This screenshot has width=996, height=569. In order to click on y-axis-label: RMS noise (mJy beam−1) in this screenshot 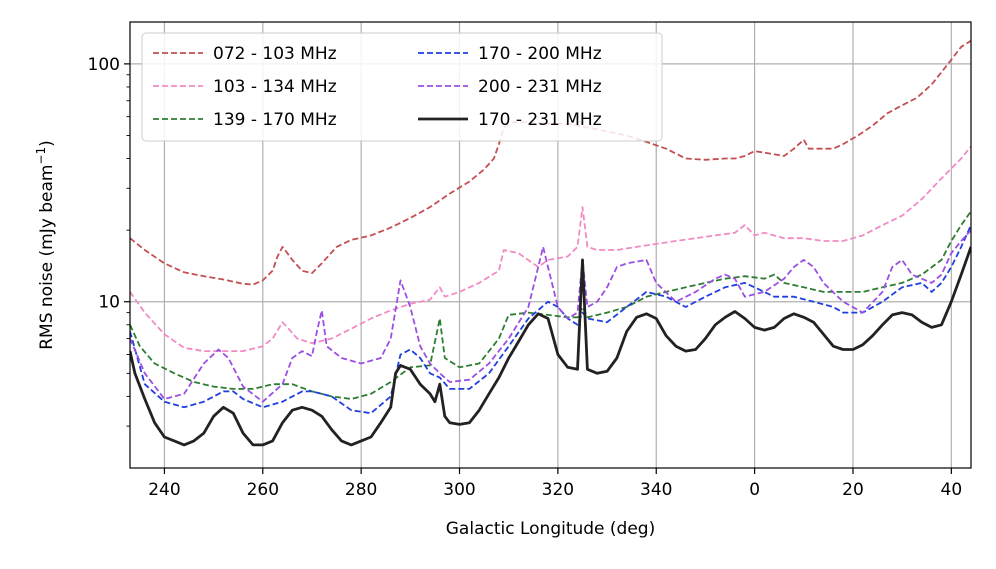, I will do `click(45, 245)`.